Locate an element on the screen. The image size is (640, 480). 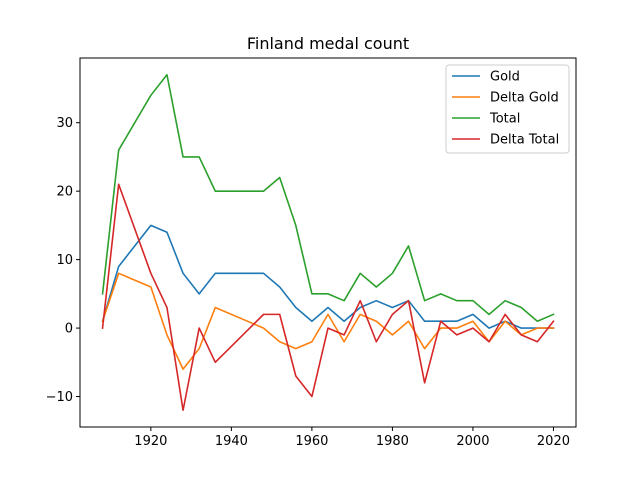
y-tick-label: −10 is located at coordinates (59, 397).